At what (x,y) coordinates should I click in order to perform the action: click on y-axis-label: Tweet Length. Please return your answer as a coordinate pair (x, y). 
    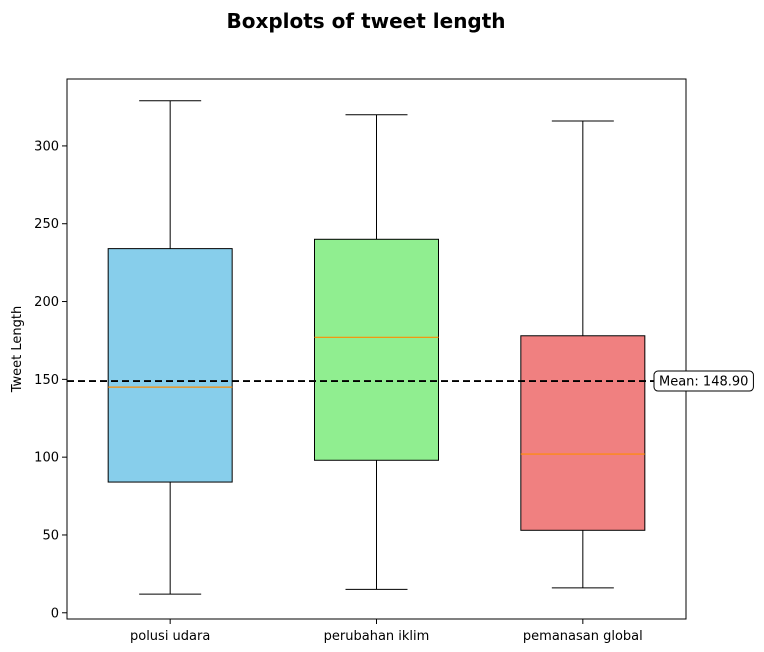
    Looking at the image, I should click on (17, 350).